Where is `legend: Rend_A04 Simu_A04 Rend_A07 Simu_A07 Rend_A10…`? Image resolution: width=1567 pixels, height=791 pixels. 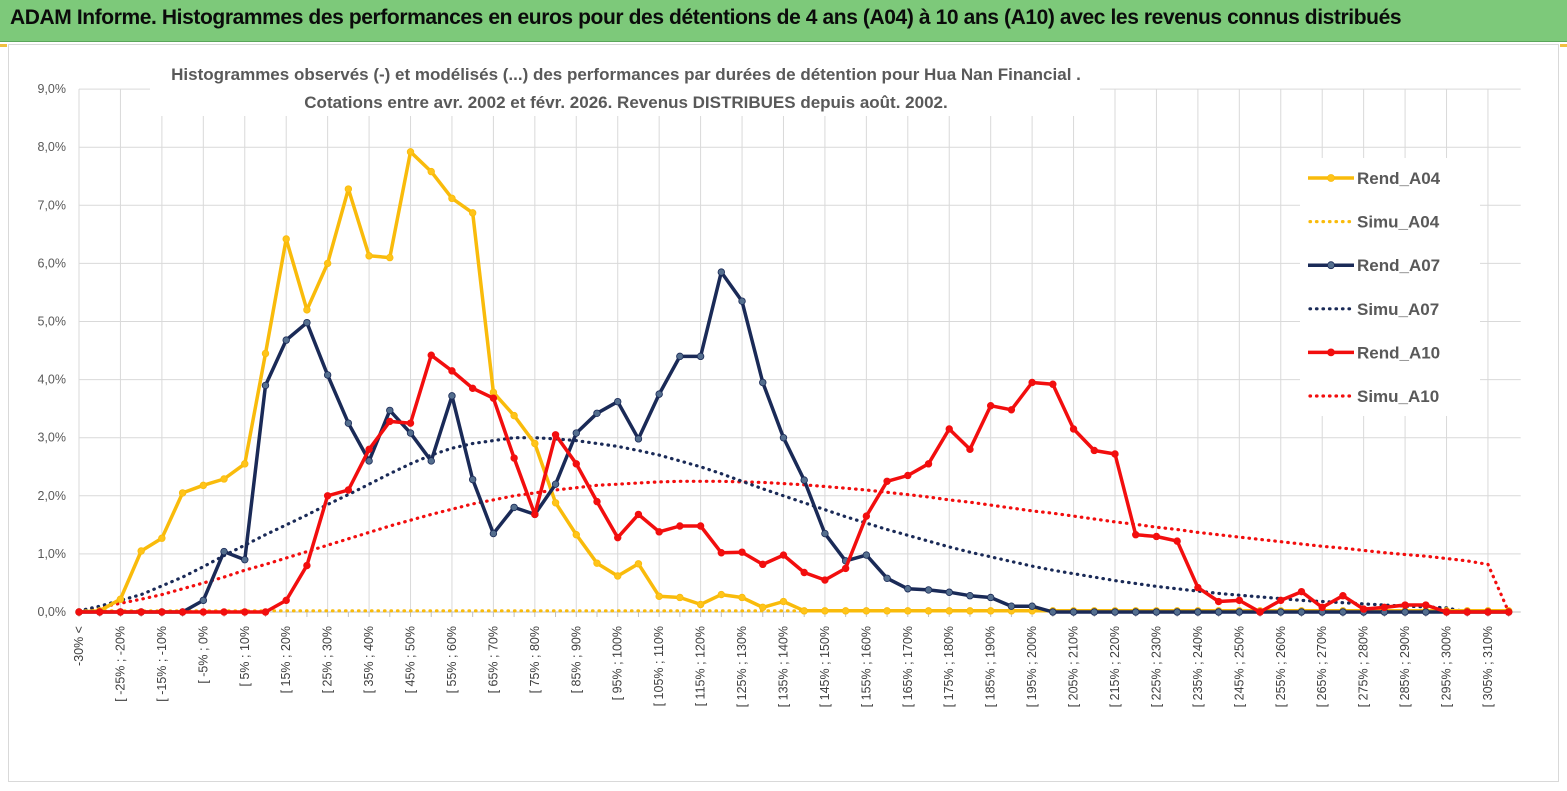
legend: Rend_A04 Simu_A04 Rend_A07 Simu_A07 Rend_A10… is located at coordinates (1390, 287).